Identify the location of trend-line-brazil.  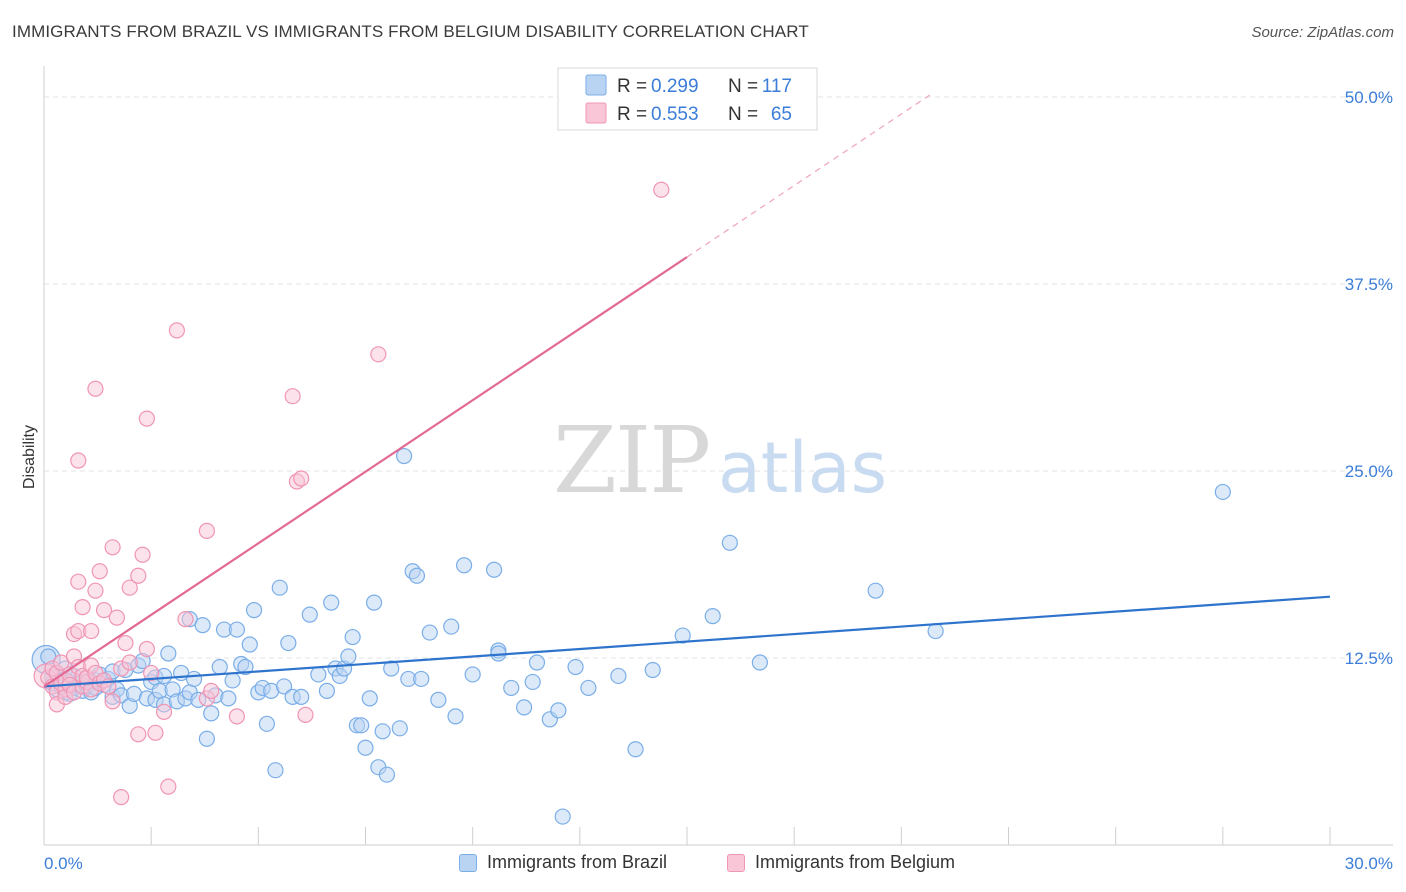
(687, 641).